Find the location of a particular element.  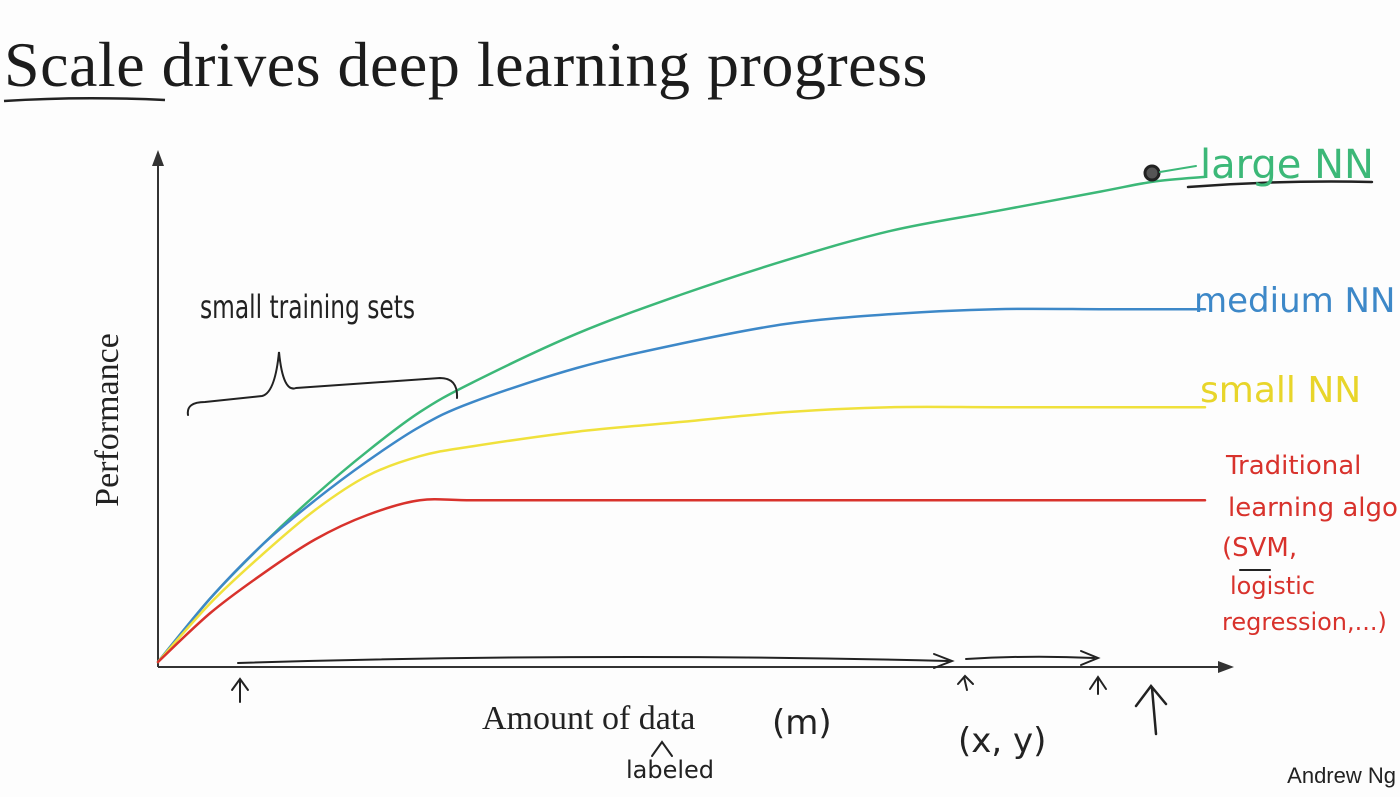

large-nn-pointer is located at coordinates (1178, 169).